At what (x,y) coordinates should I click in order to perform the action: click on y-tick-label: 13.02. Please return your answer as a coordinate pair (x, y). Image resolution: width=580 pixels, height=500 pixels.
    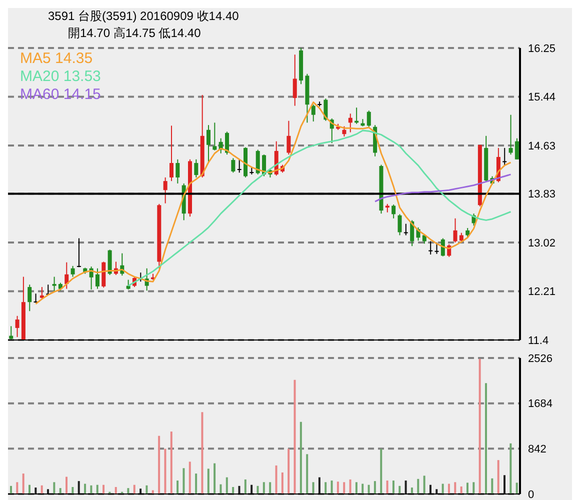
    Looking at the image, I should click on (542, 243).